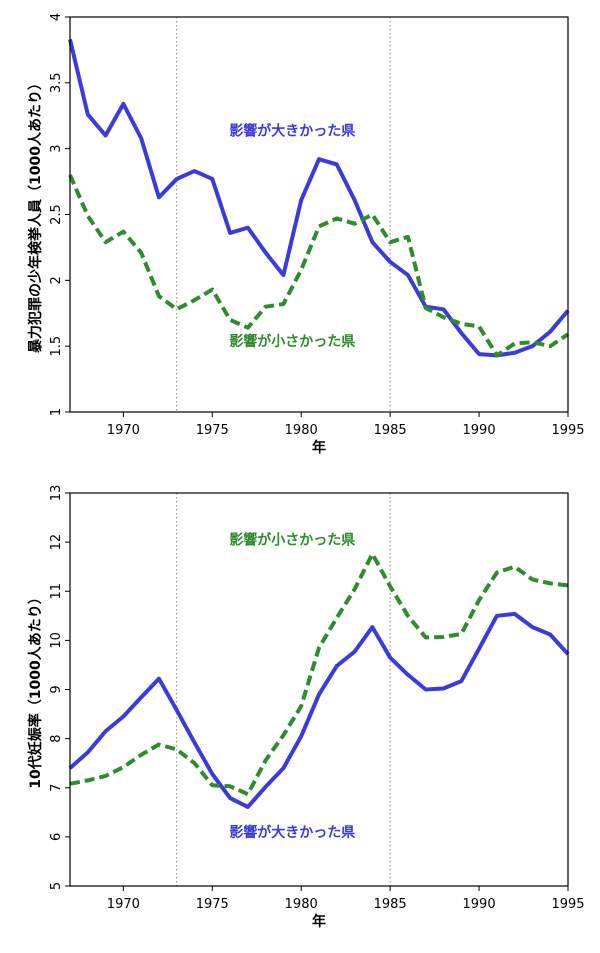  I want to click on y-tick-label: 2, so click(56, 280).